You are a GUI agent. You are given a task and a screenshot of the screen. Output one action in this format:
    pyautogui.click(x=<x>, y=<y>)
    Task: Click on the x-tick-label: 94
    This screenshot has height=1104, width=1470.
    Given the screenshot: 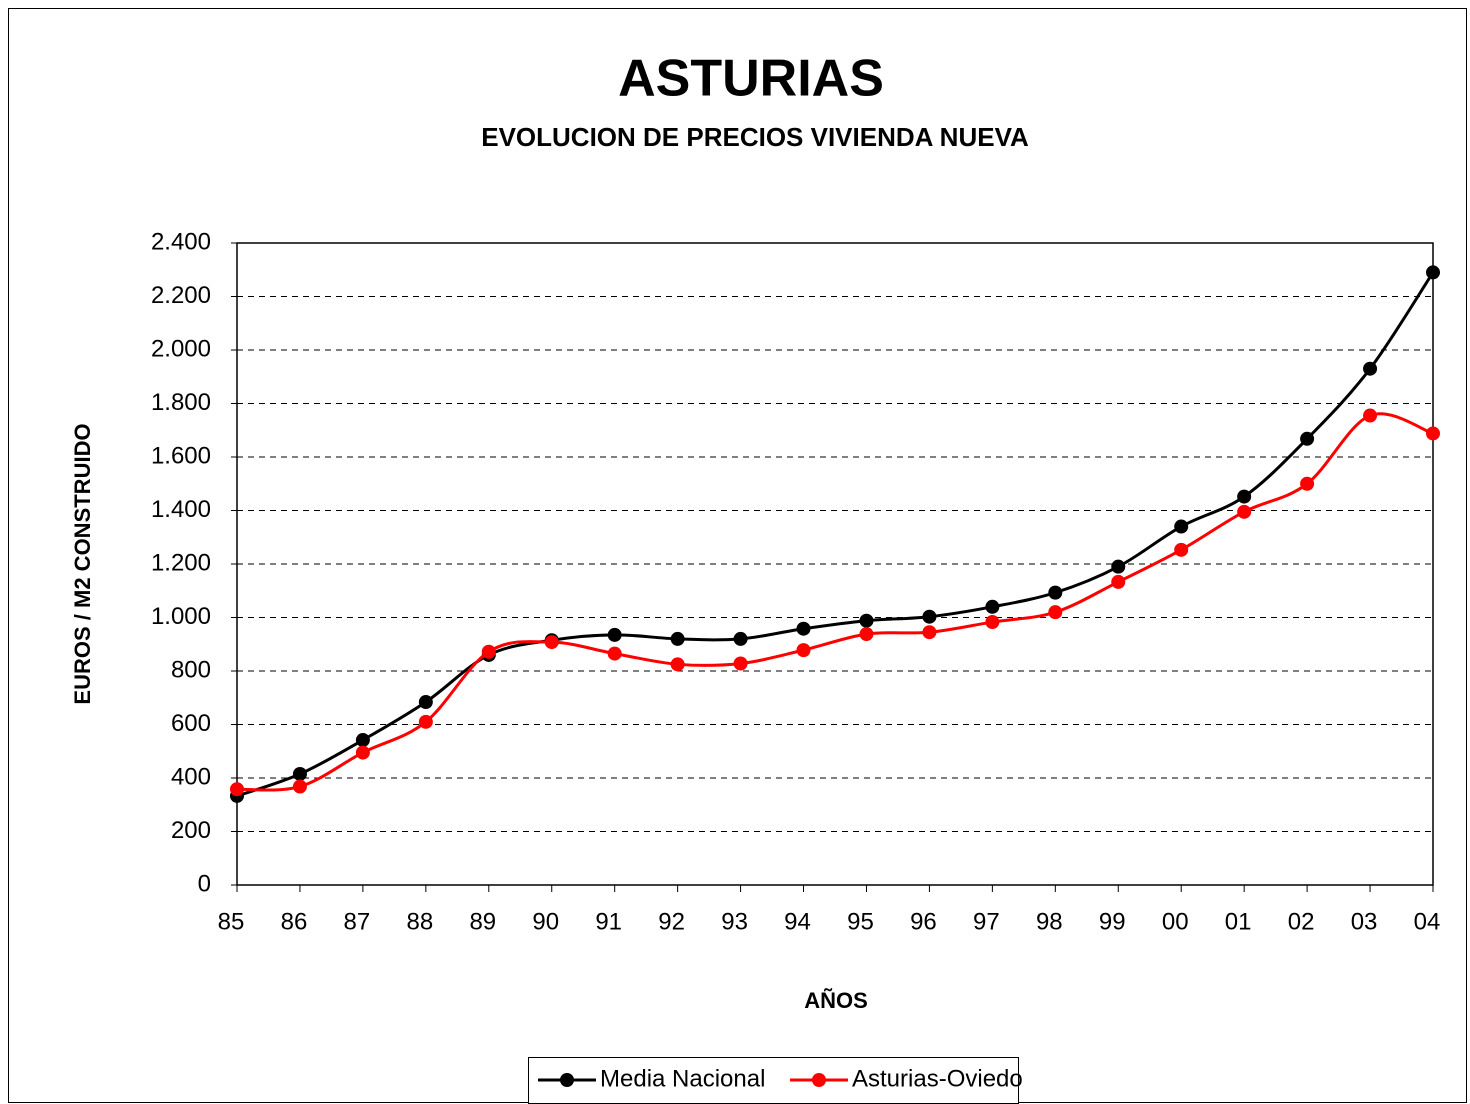 What is the action you would take?
    pyautogui.click(x=797, y=921)
    